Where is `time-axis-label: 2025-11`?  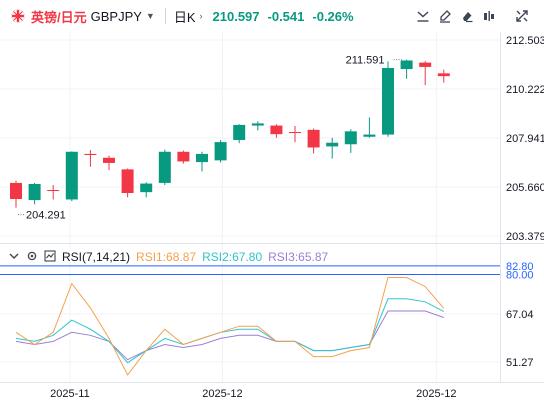
time-axis-label: 2025-11 is located at coordinates (70, 394).